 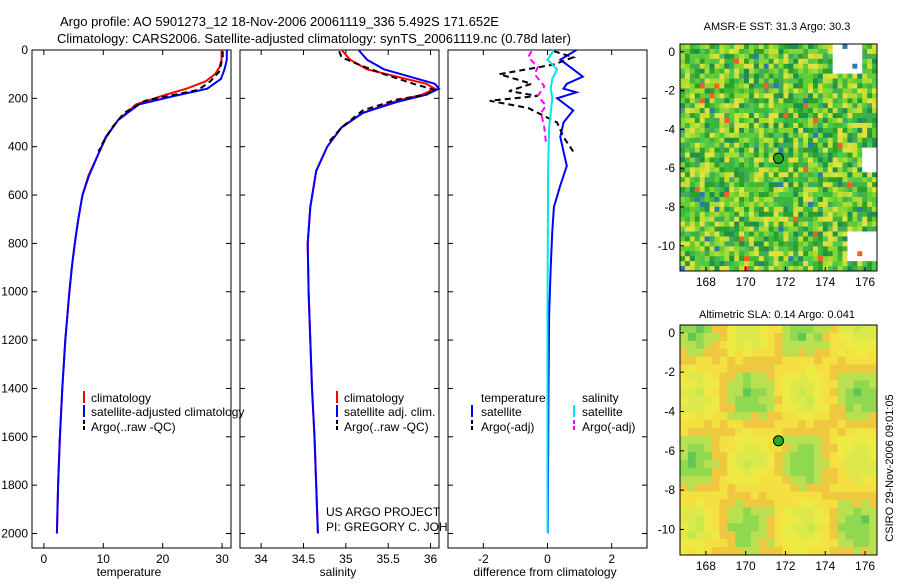 What do you see at coordinates (746, 566) in the screenshot?
I see `x-tick-label: 170` at bounding box center [746, 566].